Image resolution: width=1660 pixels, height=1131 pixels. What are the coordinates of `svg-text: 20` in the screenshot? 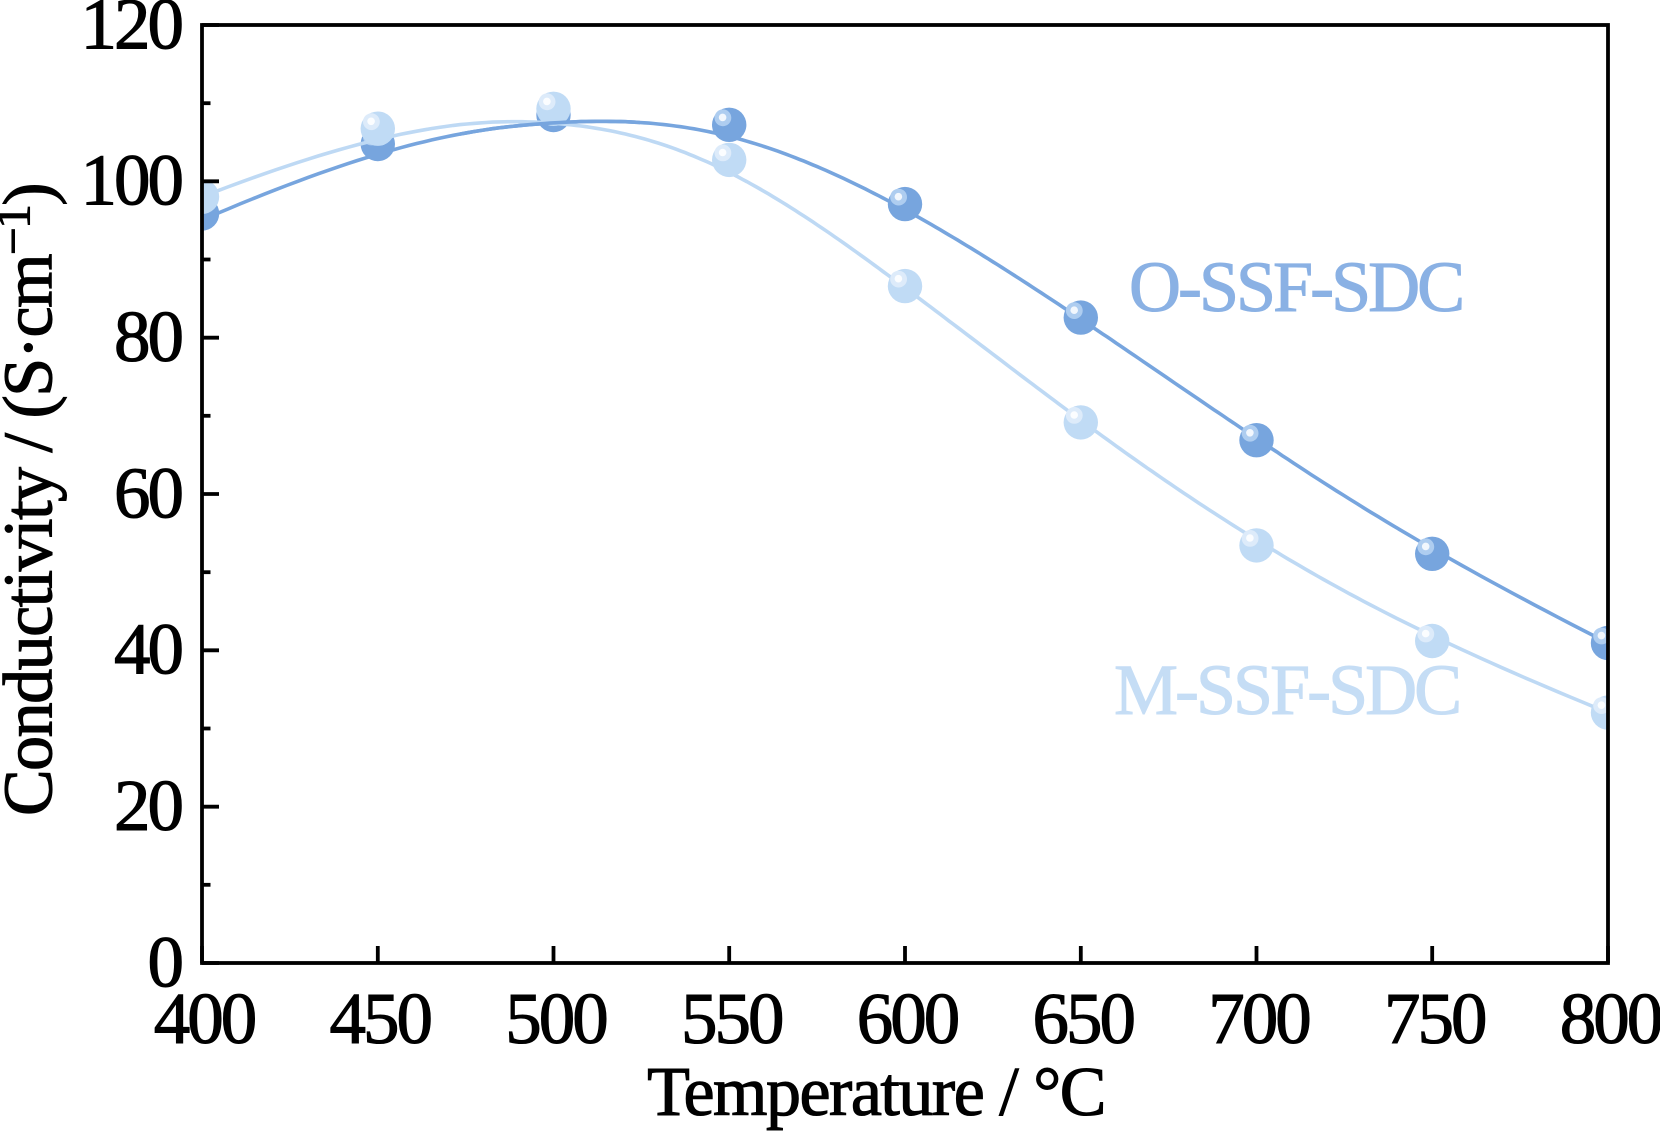 It's located at (148, 805).